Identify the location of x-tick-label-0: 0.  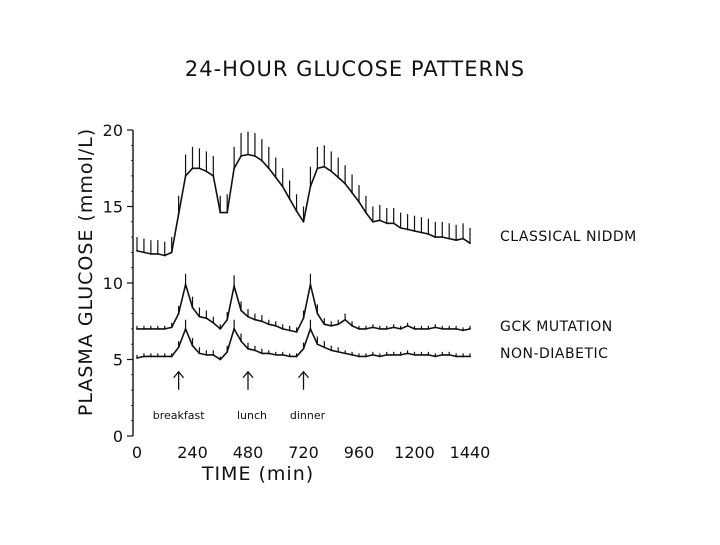
(137, 452).